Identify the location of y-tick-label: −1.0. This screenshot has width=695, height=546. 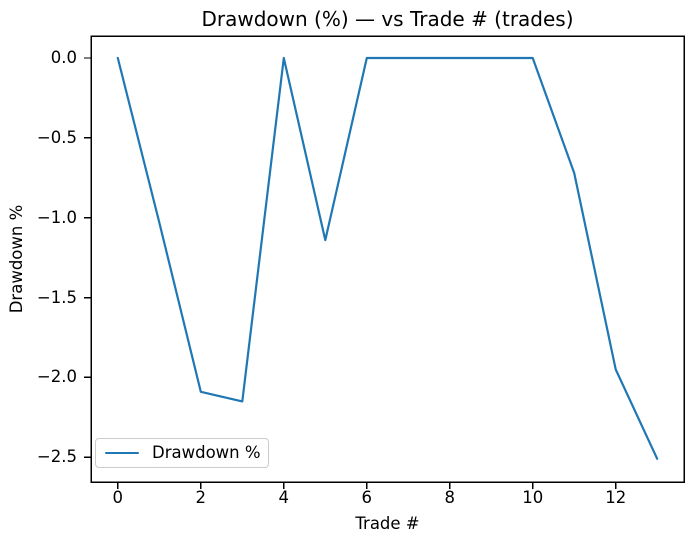
(56, 217).